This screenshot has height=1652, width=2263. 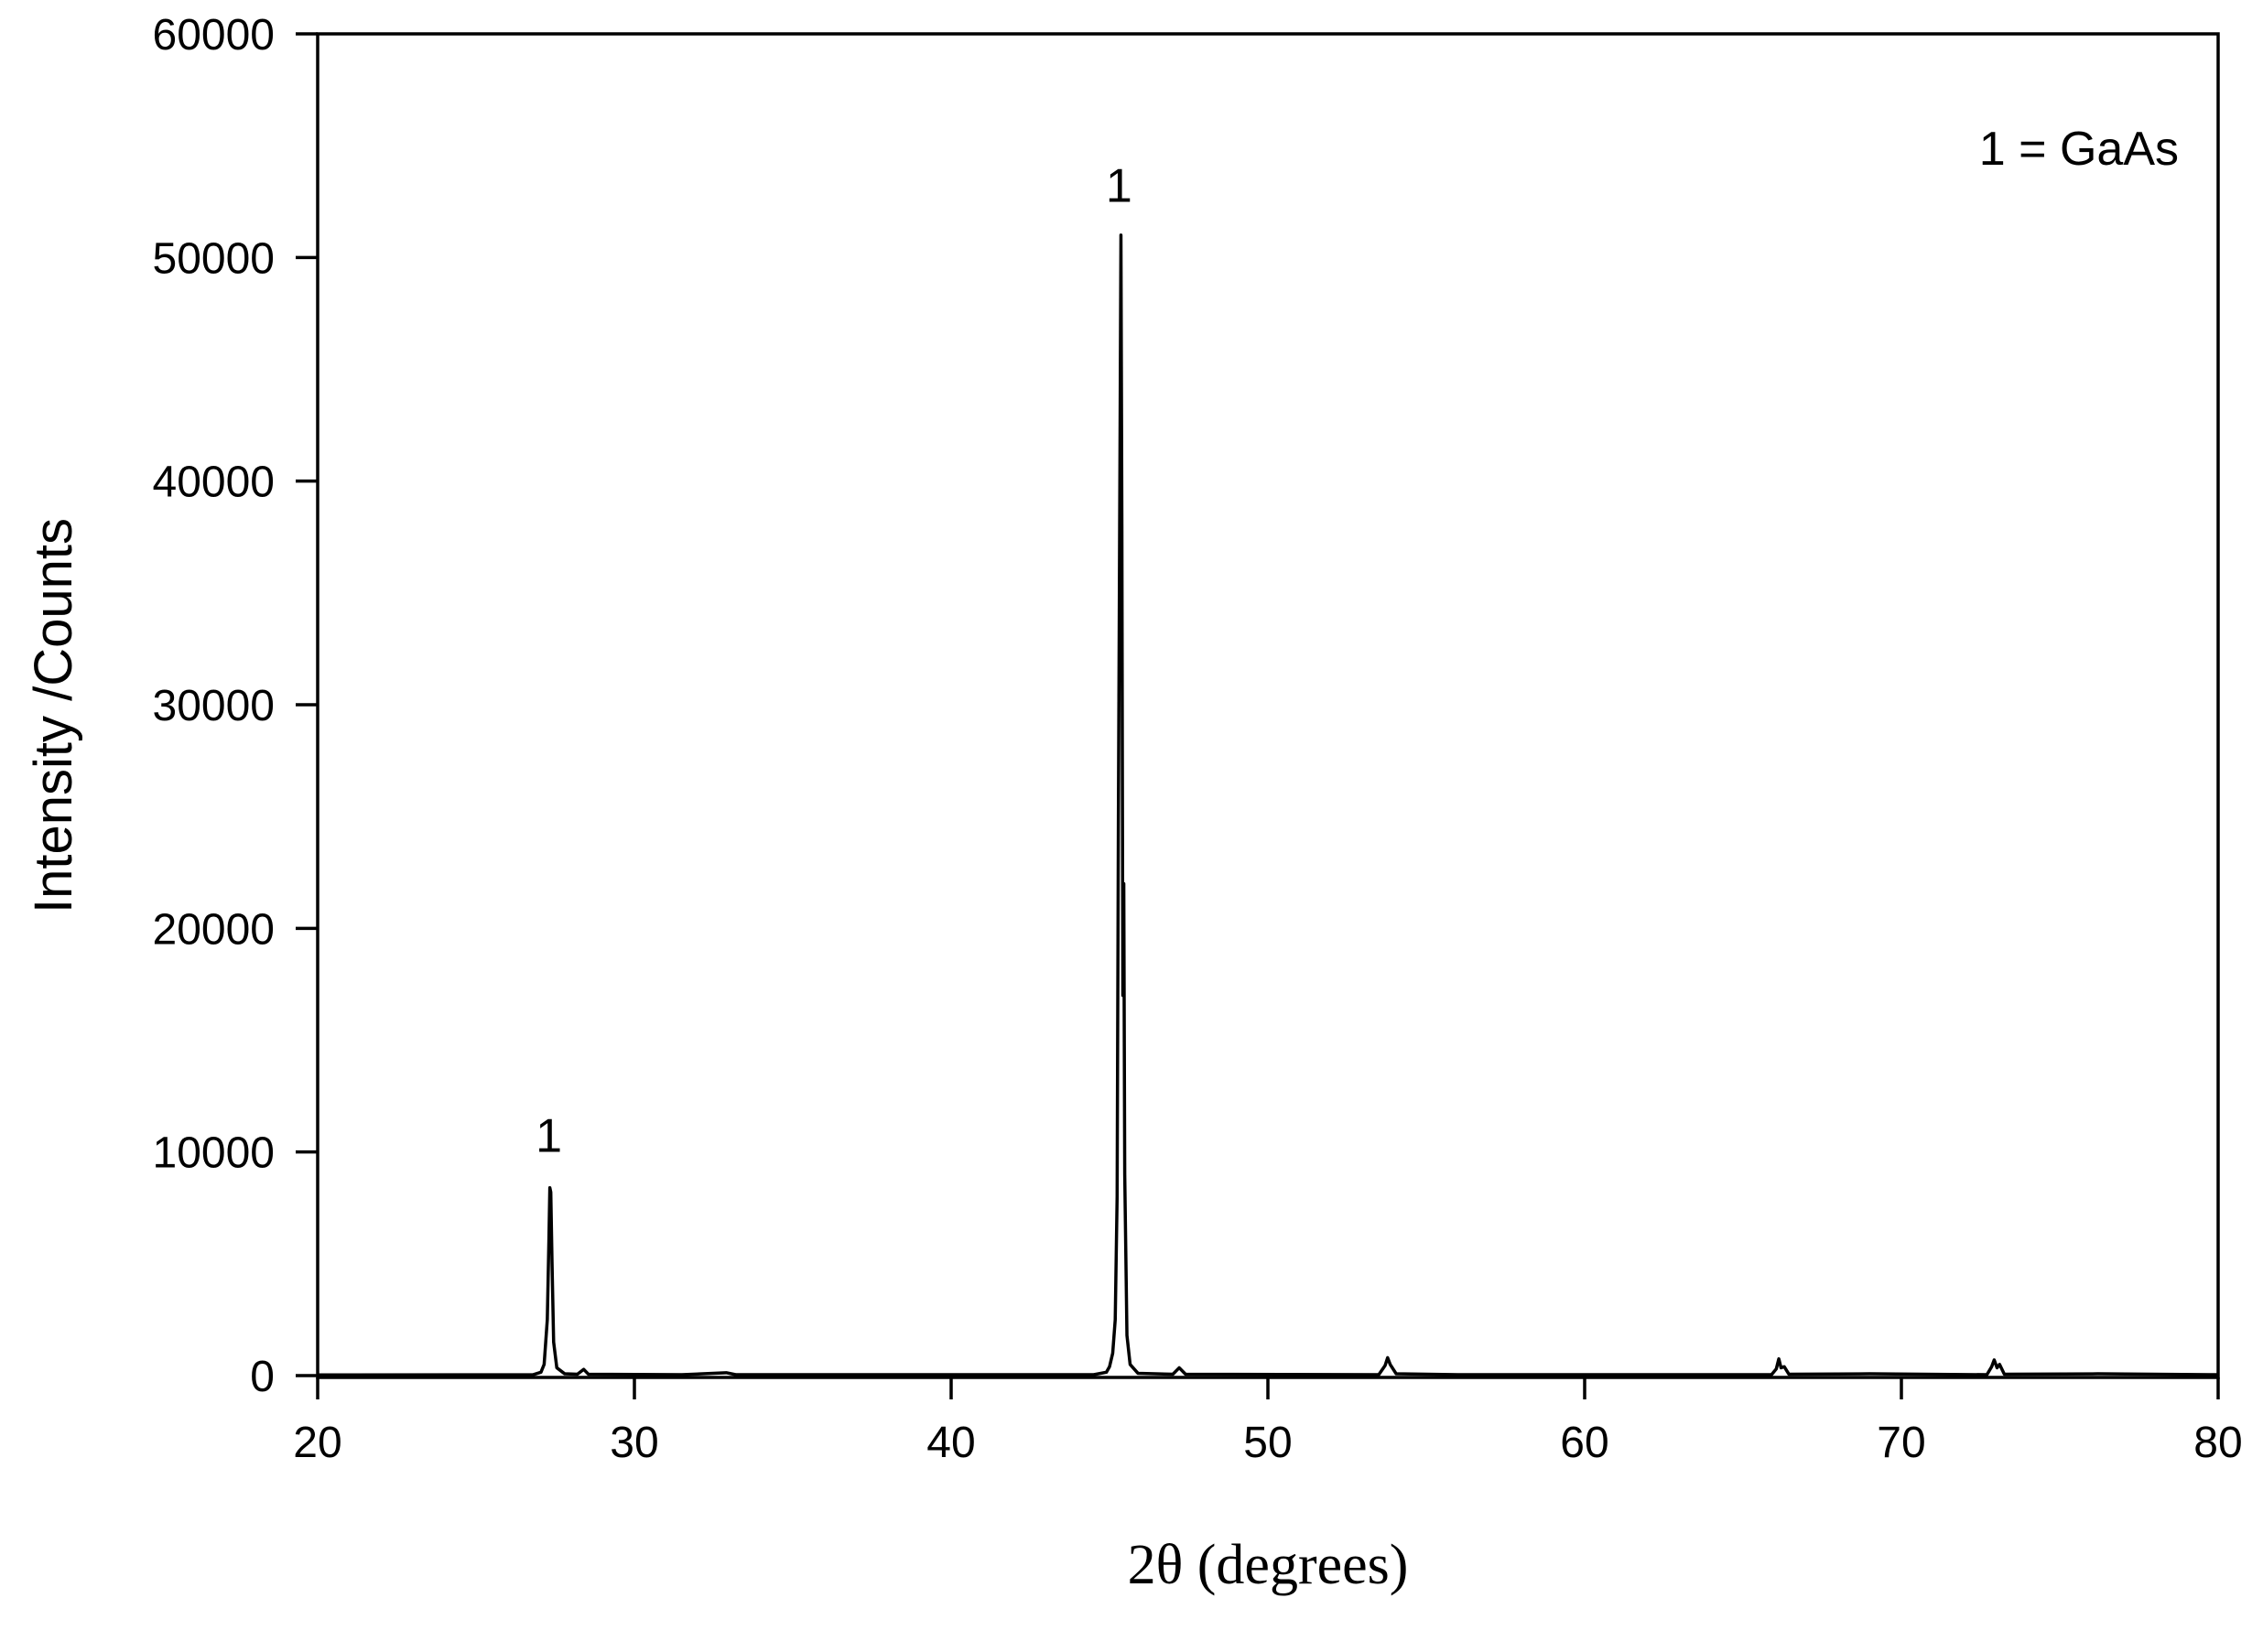 What do you see at coordinates (53, 715) in the screenshot?
I see `y-axis-title: Intensity /Counts` at bounding box center [53, 715].